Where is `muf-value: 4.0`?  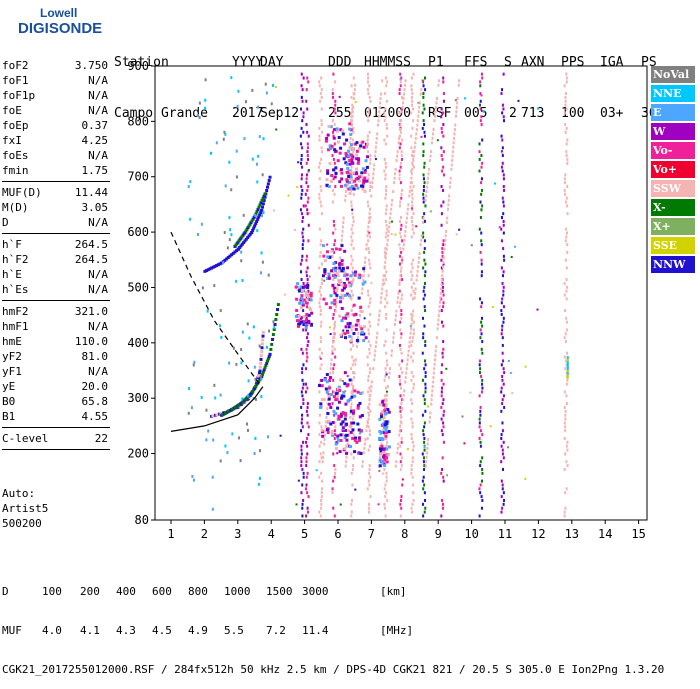 muf-value: 4.0 is located at coordinates (52, 630).